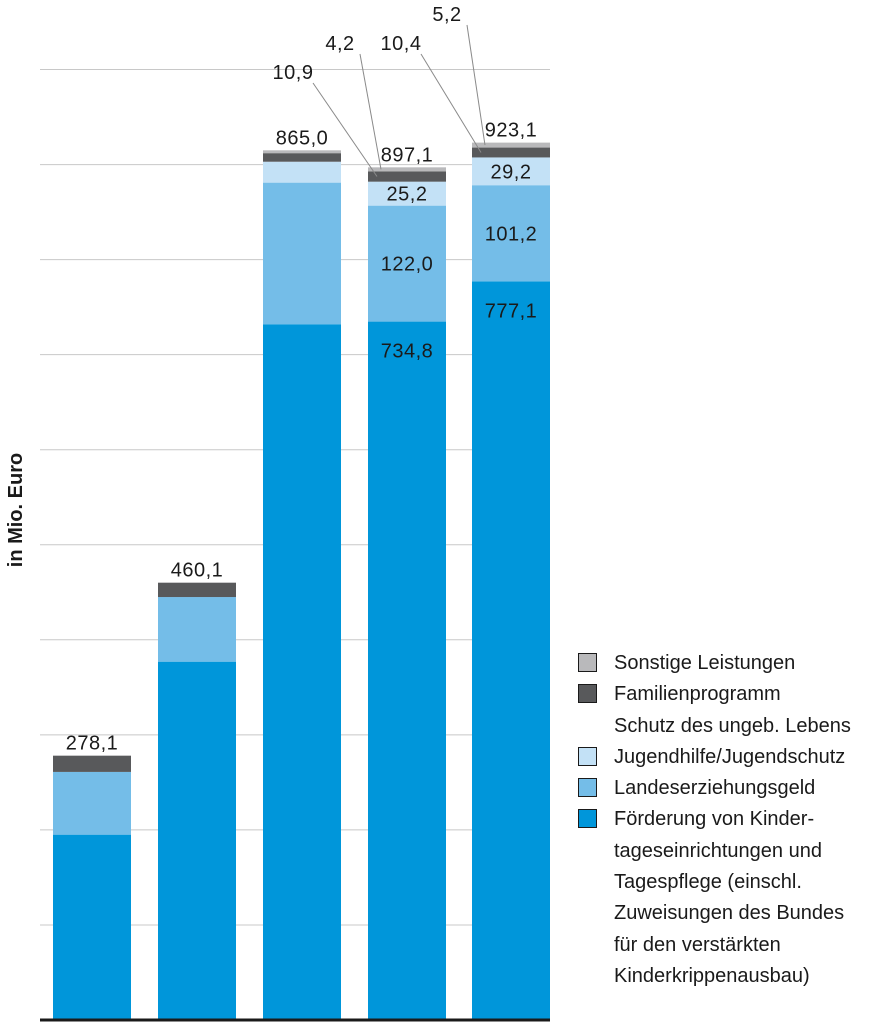 The height and width of the screenshot is (1029, 890). What do you see at coordinates (407, 169) in the screenshot?
I see `bar-2009-sonstige` at bounding box center [407, 169].